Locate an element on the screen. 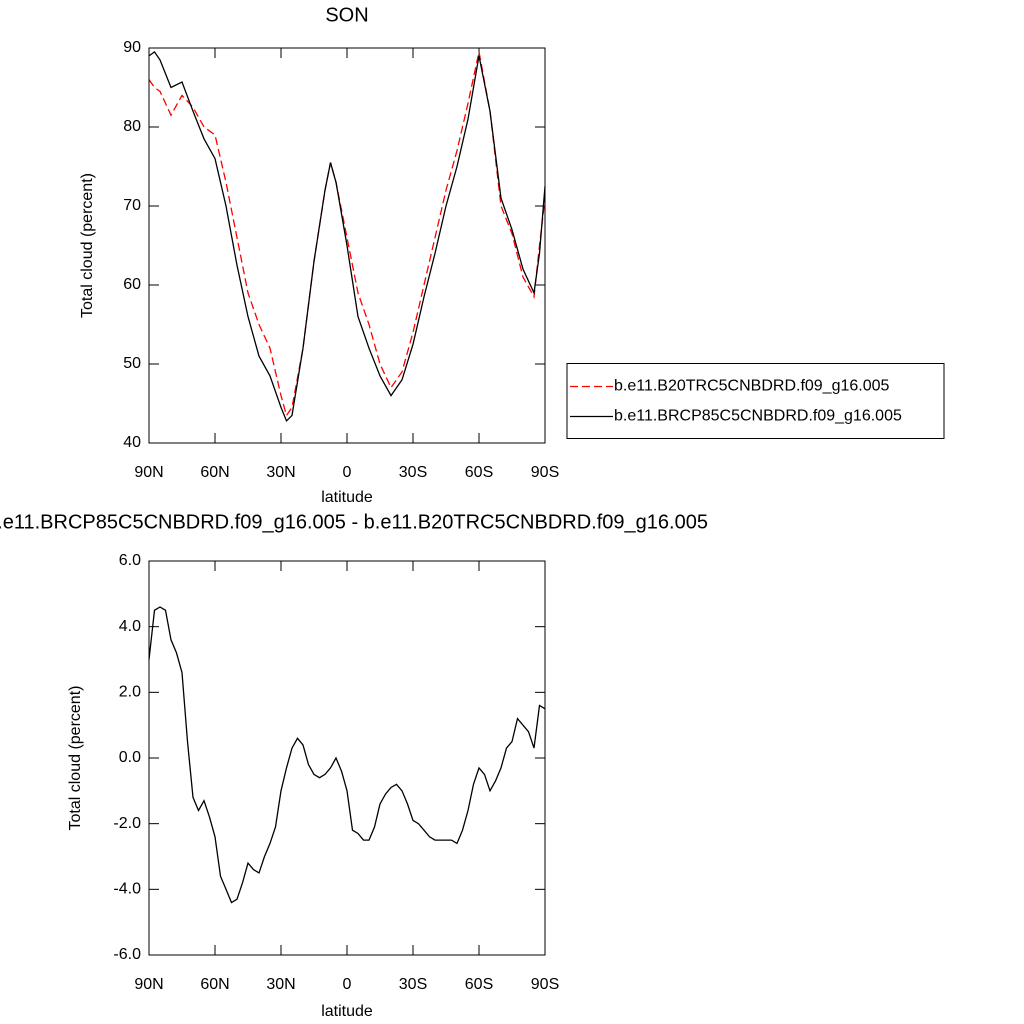 Image resolution: width=1024 pixels, height=1024 pixels. y-tick-label: 90 is located at coordinates (132, 47).